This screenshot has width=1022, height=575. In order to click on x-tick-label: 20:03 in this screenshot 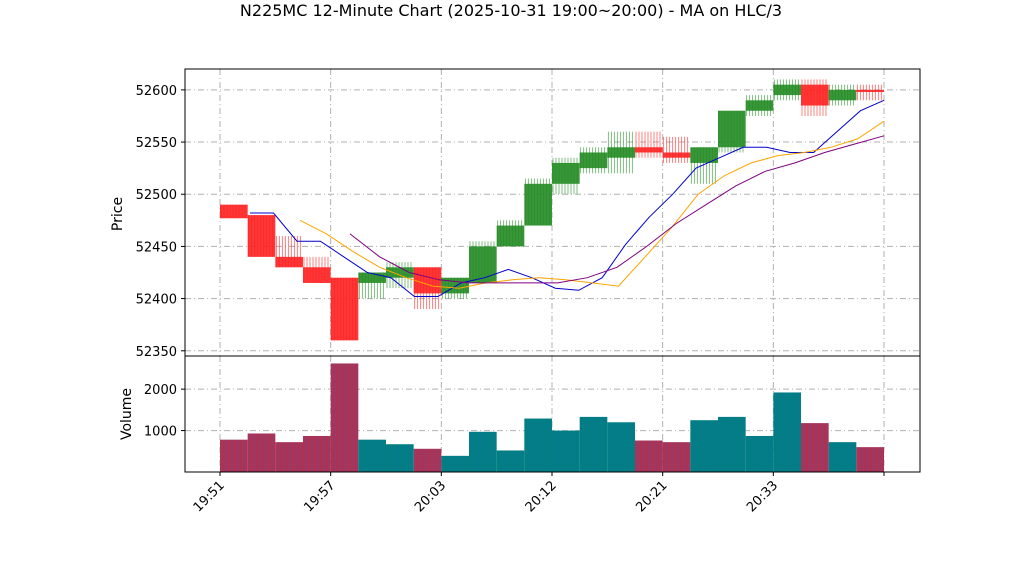, I will do `click(430, 496)`.